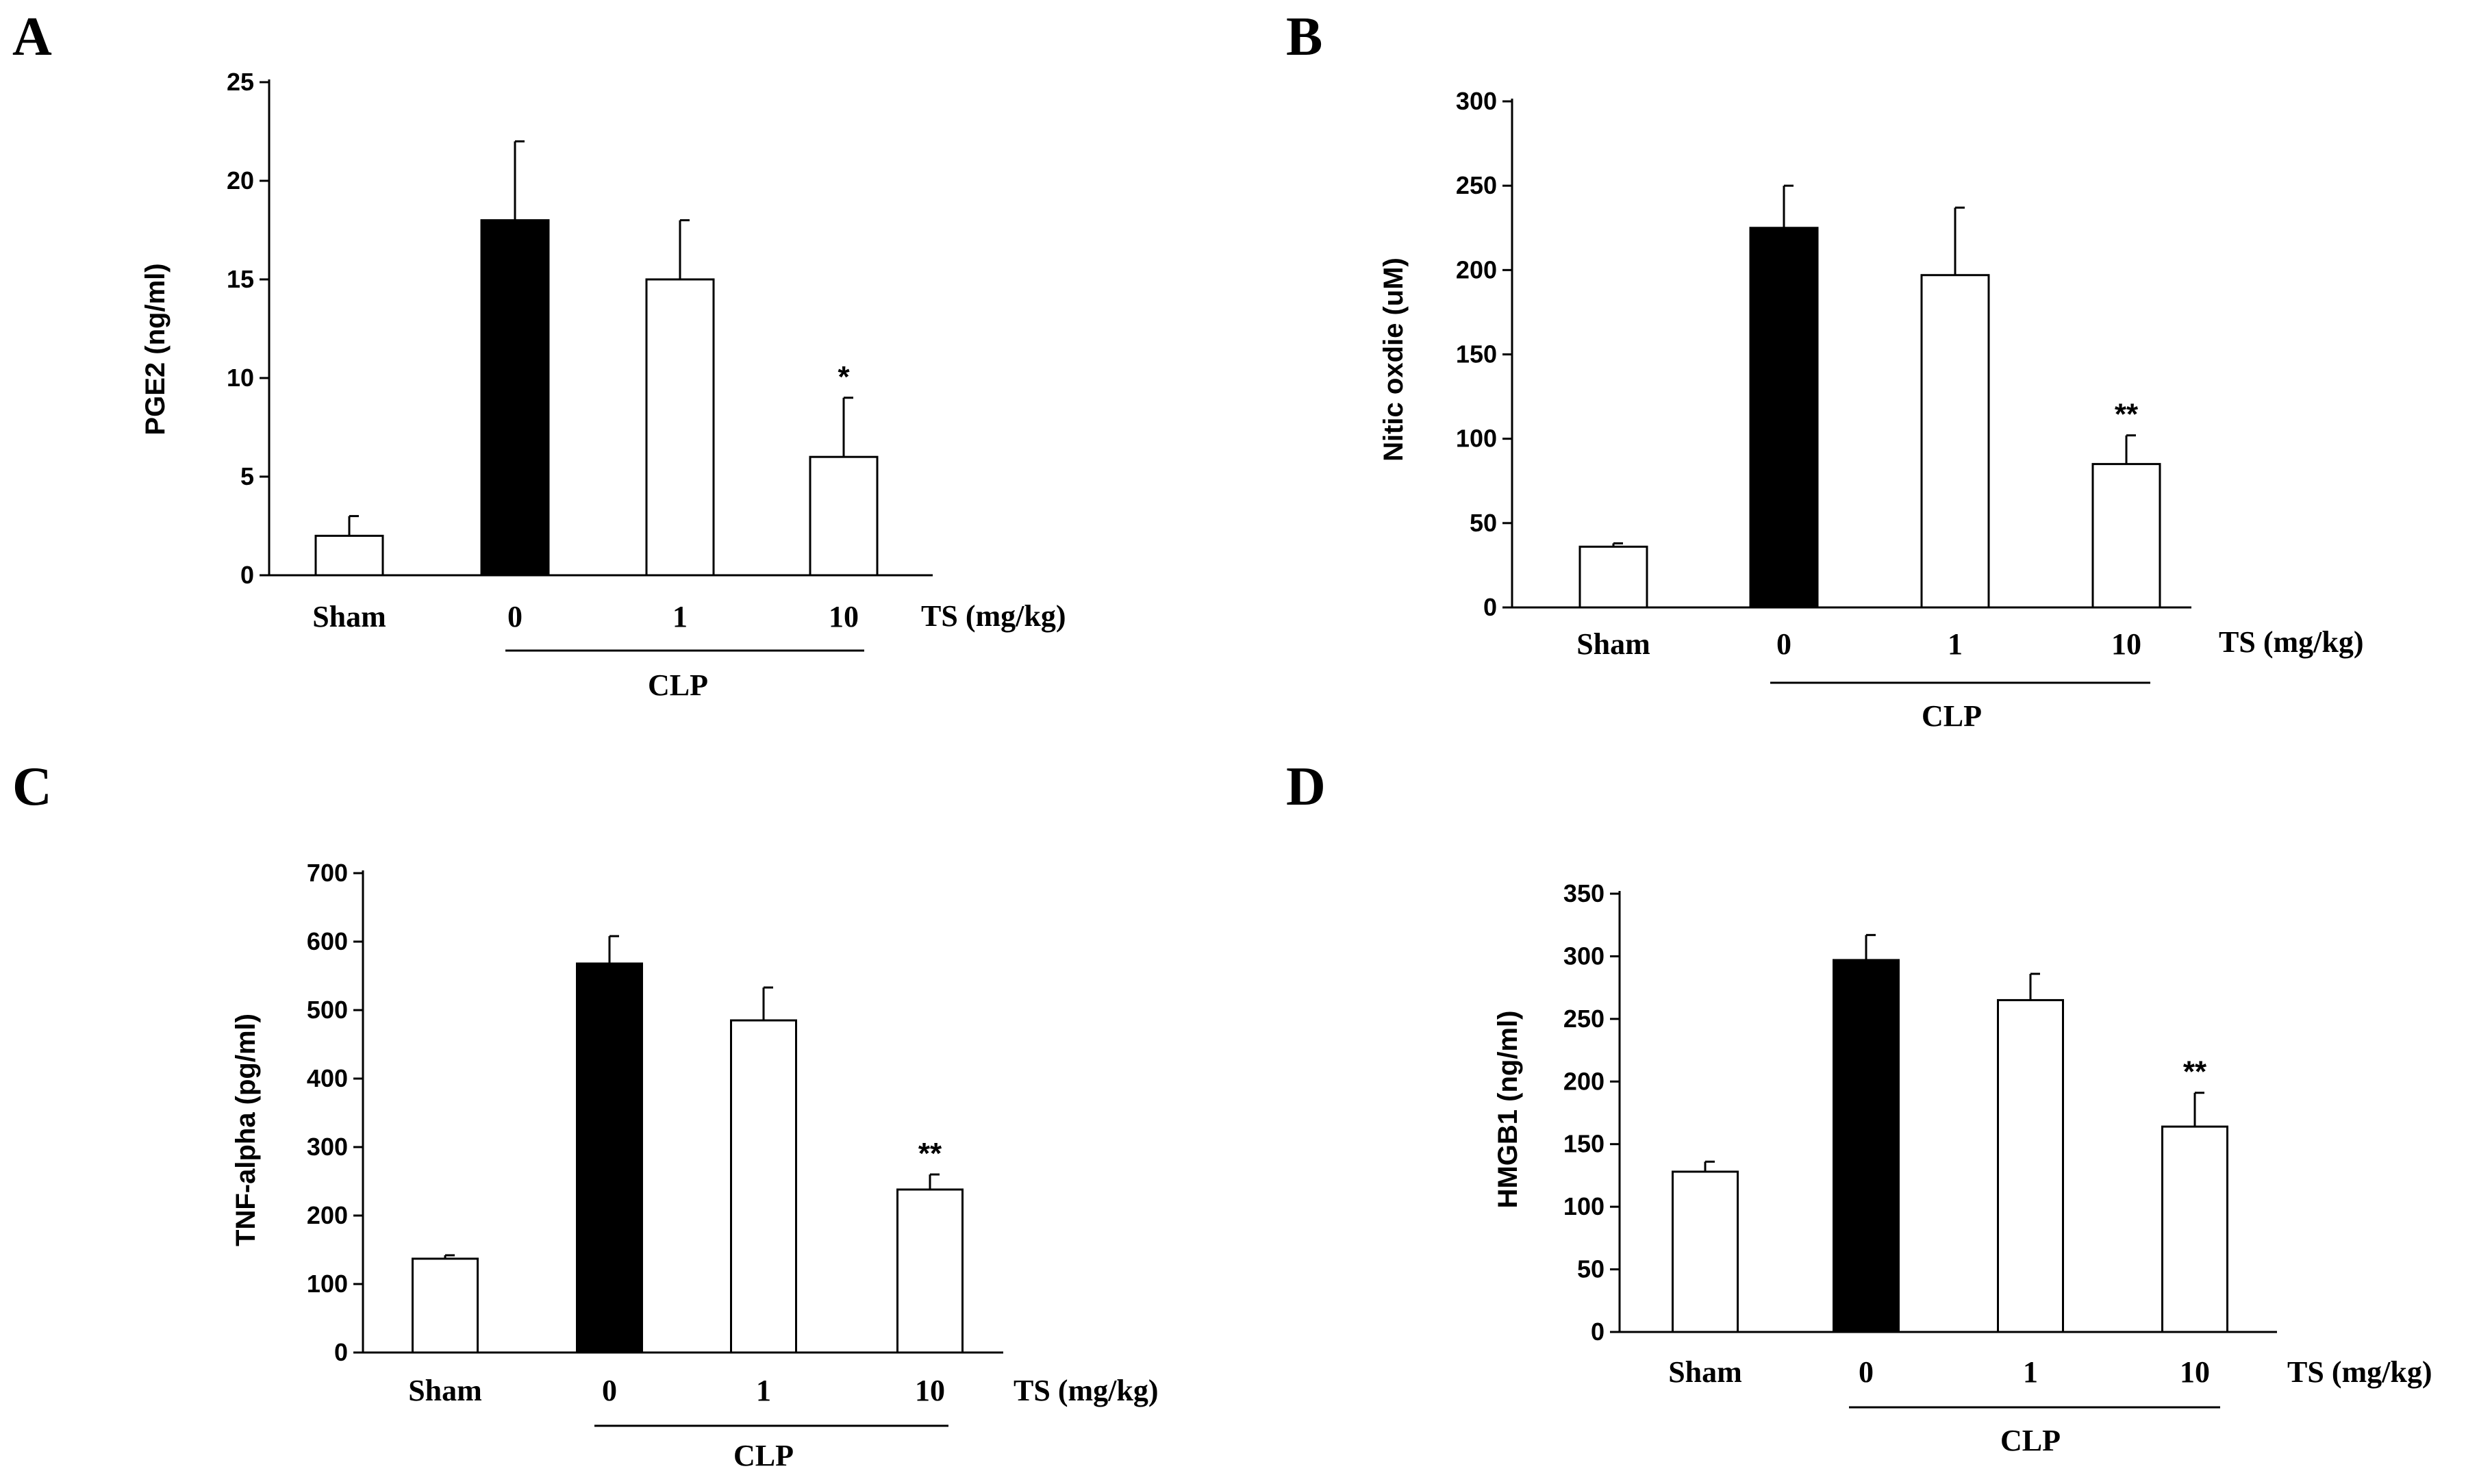  I want to click on panel-letter: A, so click(32, 37).